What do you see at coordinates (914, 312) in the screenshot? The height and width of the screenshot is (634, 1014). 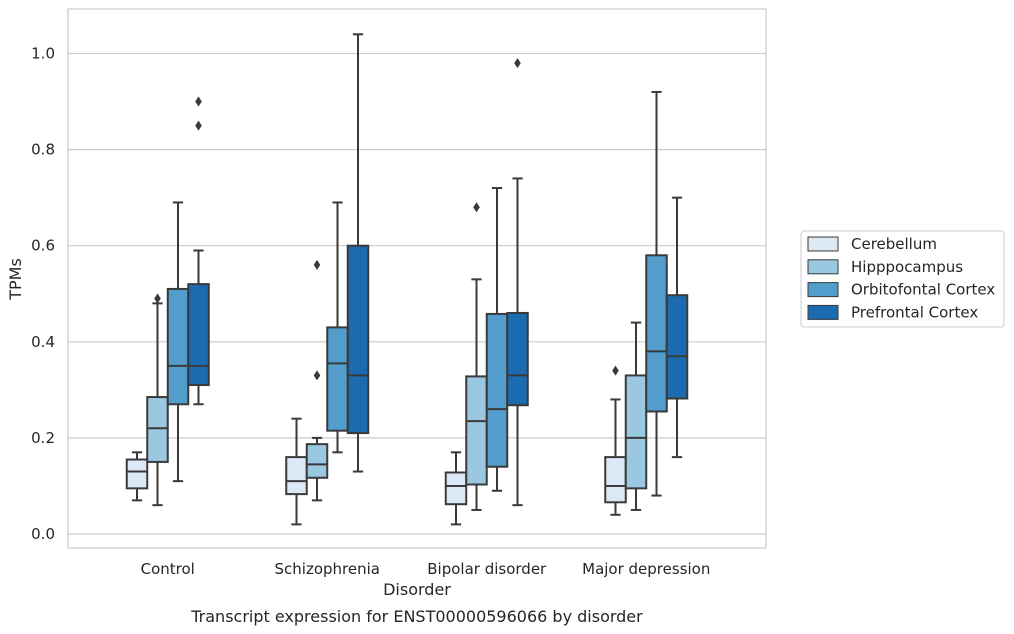 I see `legend-label: Prefrontal Cortex` at bounding box center [914, 312].